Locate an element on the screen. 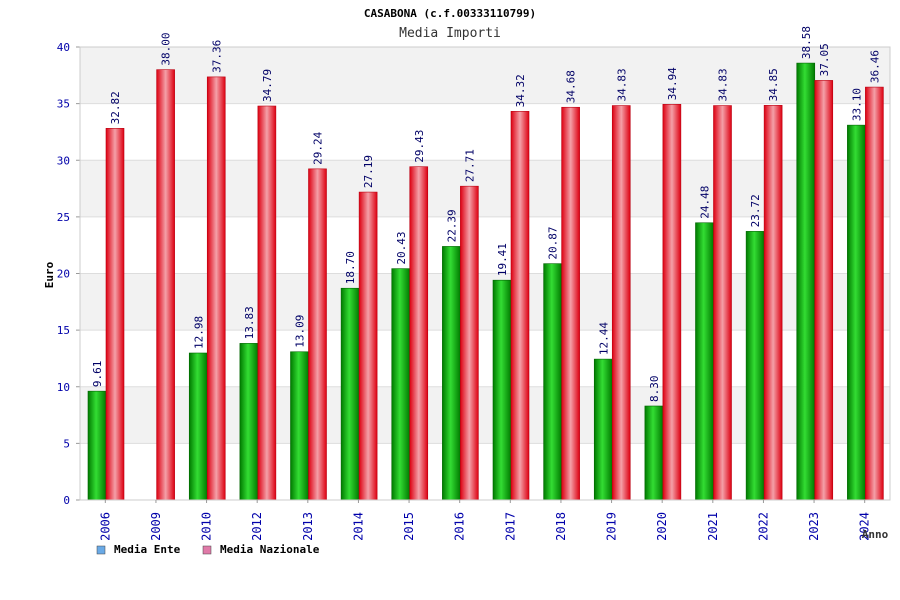 The width and height of the screenshot is (900, 600). x-tick-label: 2006 is located at coordinates (105, 526).